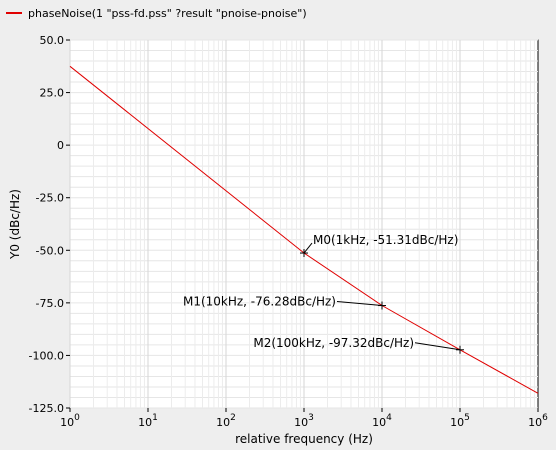  What do you see at coordinates (226, 421) in the screenshot?
I see `x-tick-label: 10²` at bounding box center [226, 421].